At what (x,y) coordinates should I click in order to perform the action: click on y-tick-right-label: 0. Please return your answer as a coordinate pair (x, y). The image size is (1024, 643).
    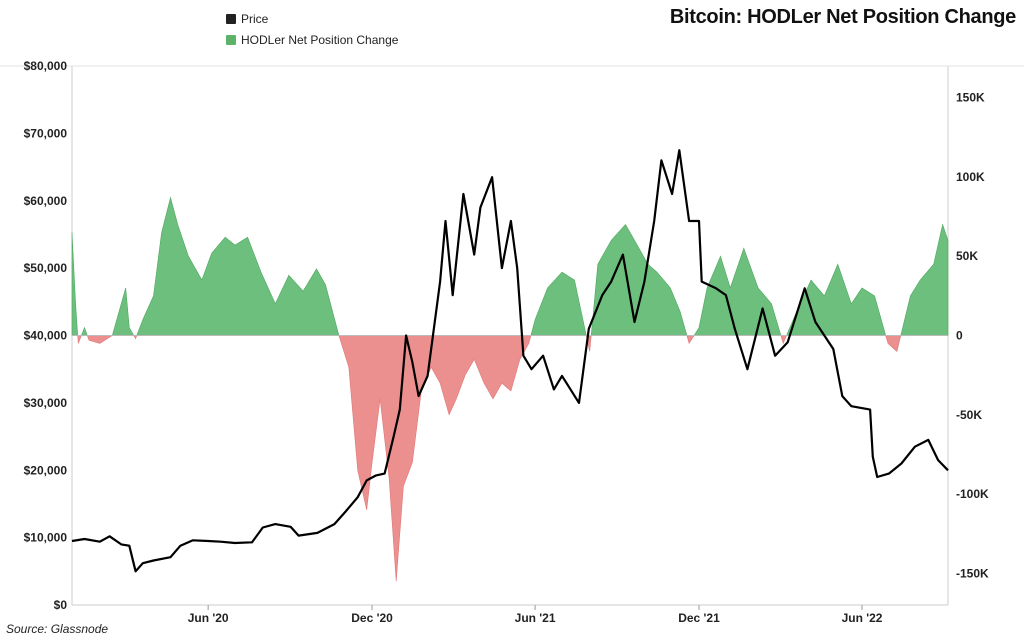
    Looking at the image, I should click on (959, 336).